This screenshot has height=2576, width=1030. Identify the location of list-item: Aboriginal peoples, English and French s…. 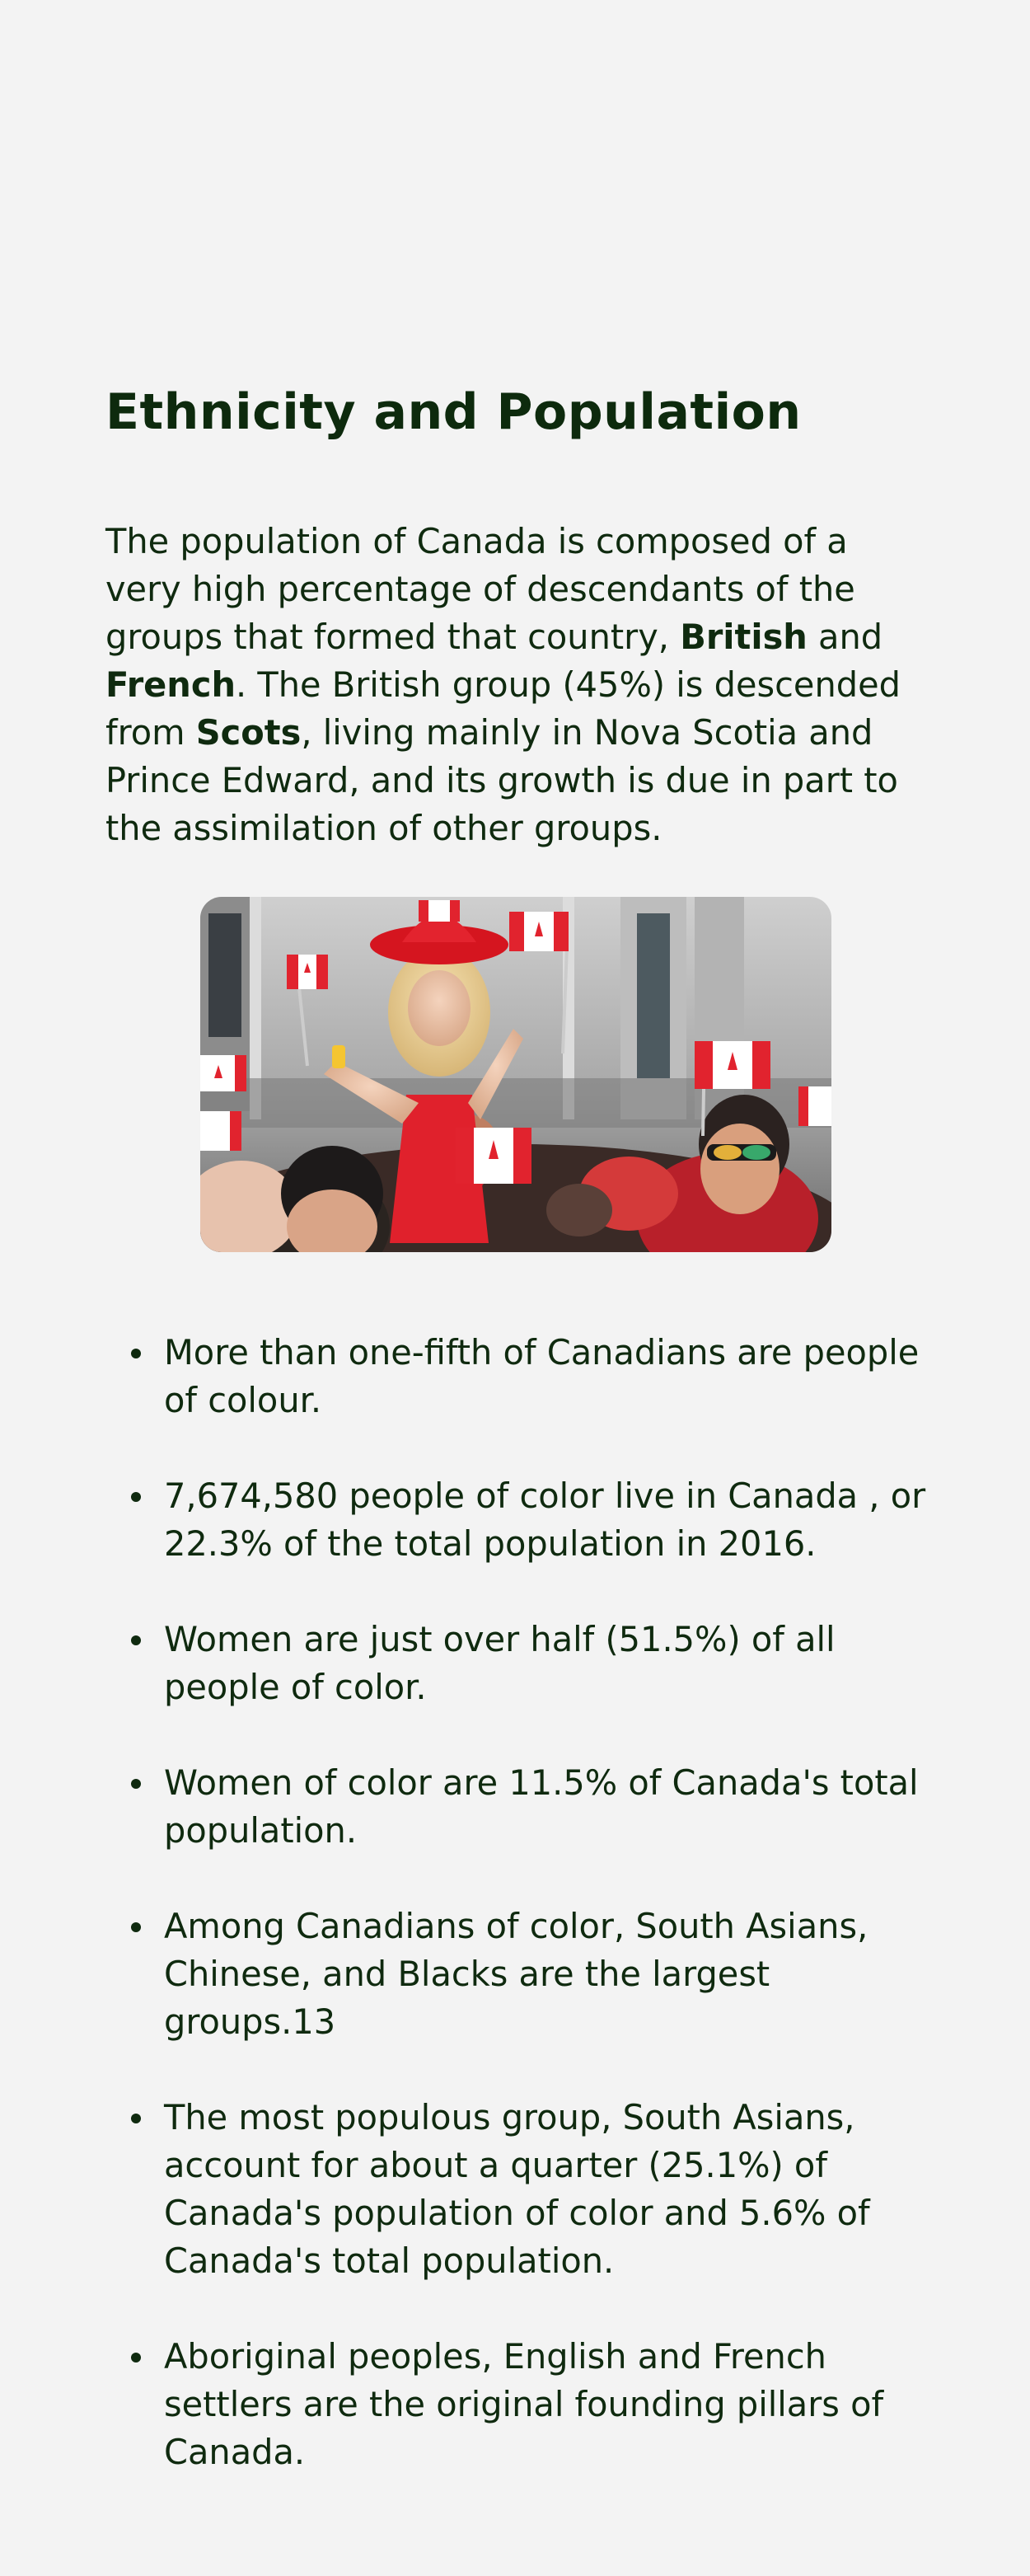
(517, 2404).